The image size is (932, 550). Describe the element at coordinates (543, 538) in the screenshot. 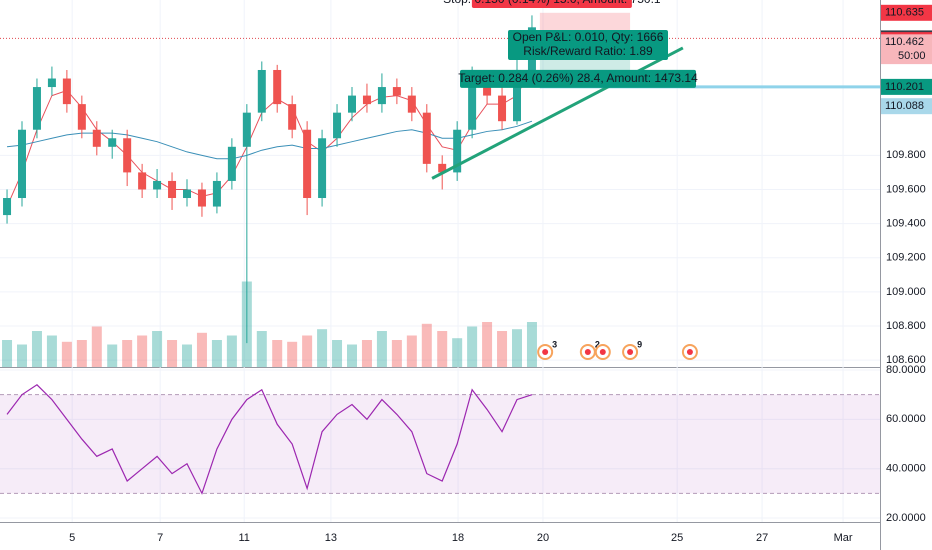

I see `x-tick-label: 20` at that location.